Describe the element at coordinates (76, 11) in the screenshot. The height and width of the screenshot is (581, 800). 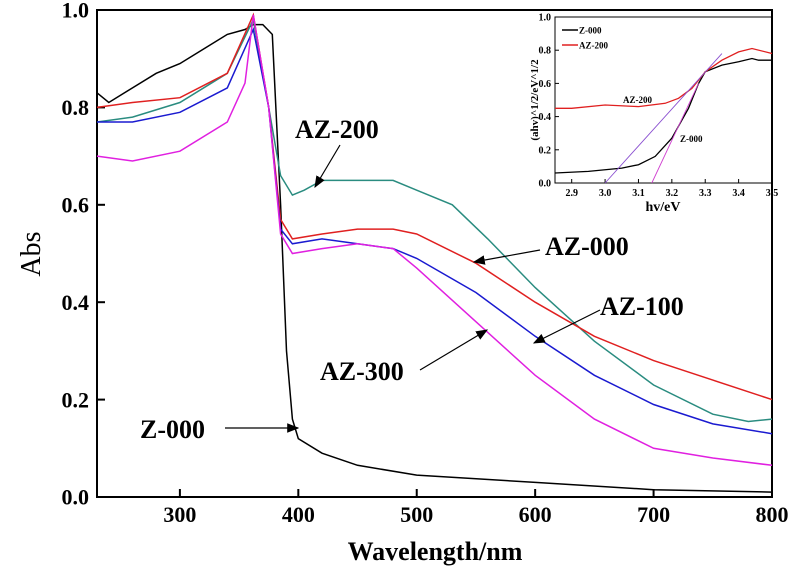
I see `y-tick-label: 1.0` at that location.